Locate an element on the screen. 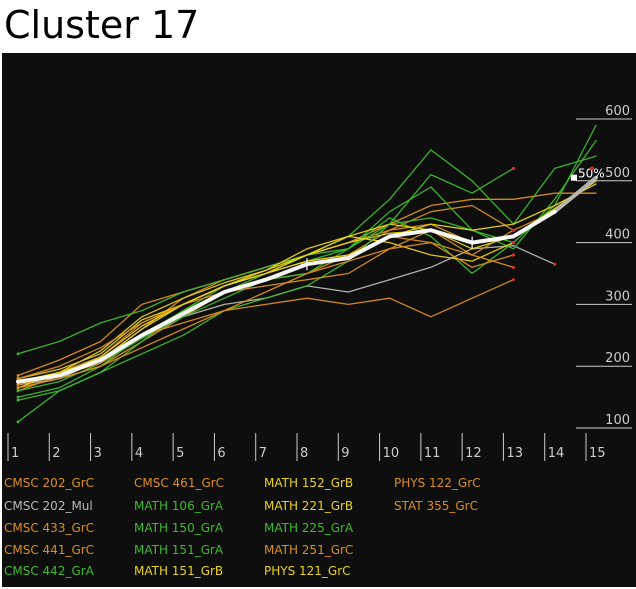 The width and height of the screenshot is (636, 589). legend-item: PHYS 121_GrC is located at coordinates (307, 571).